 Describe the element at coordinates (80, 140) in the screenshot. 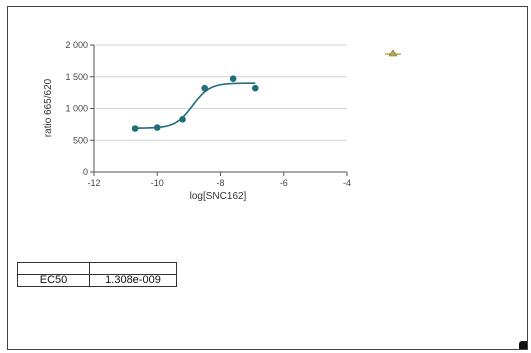

I see `y-tick-label: 500` at that location.